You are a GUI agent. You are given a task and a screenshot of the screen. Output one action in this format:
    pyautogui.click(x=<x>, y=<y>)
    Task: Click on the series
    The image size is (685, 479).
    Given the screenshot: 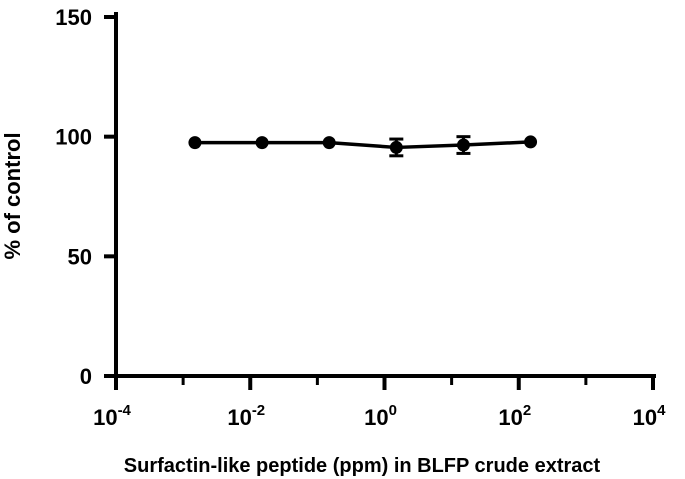 What is the action you would take?
    pyautogui.click(x=363, y=146)
    